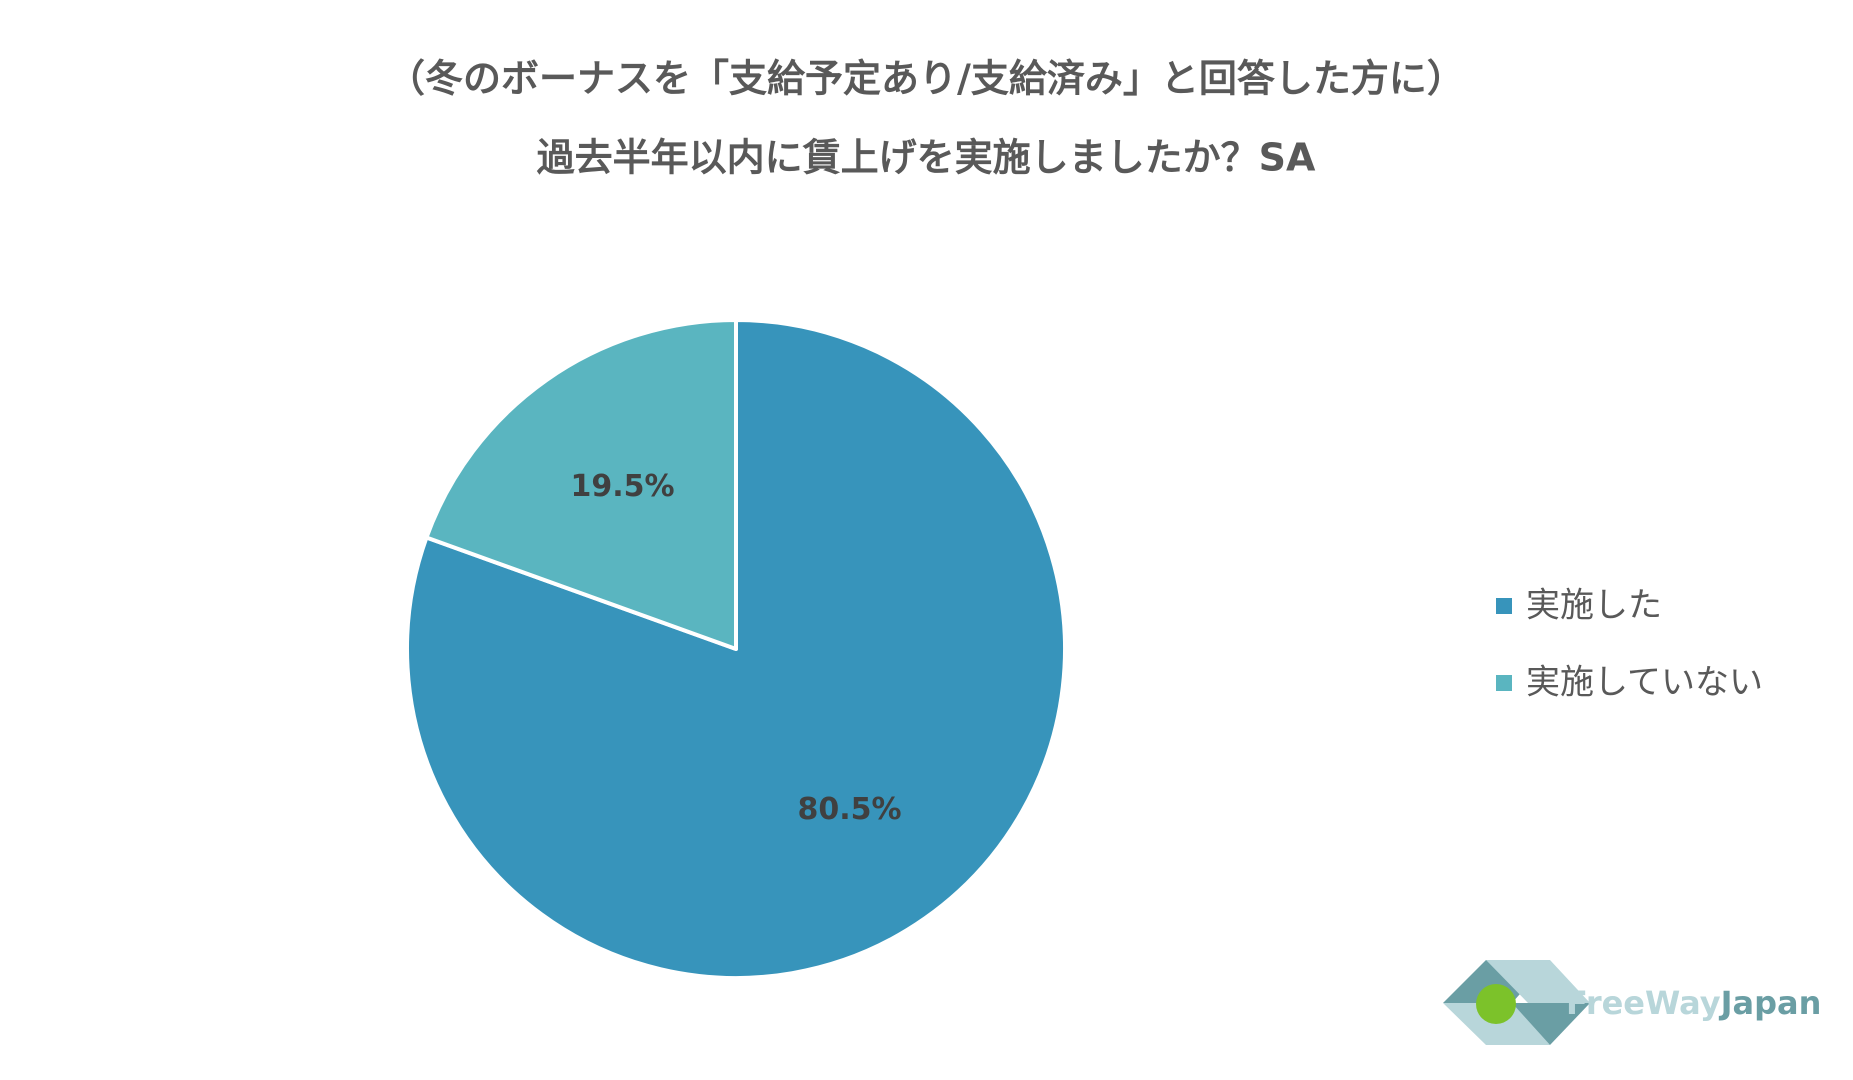  Describe the element at coordinates (926, 79) in the screenshot. I see `chart-title: （冬のボーナスを「支給予定あり/支給済み」と回答した方に）` at that location.